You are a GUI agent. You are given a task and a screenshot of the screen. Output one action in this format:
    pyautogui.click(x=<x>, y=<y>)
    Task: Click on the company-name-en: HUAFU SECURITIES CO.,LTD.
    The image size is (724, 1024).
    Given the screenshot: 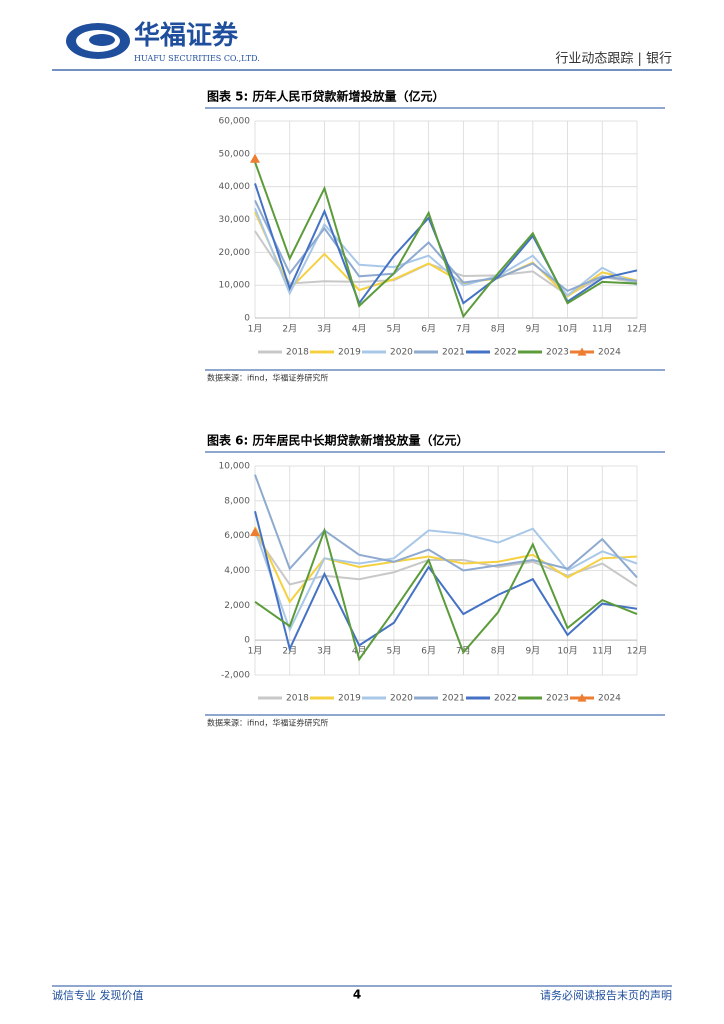 What is the action you would take?
    pyautogui.click(x=197, y=58)
    